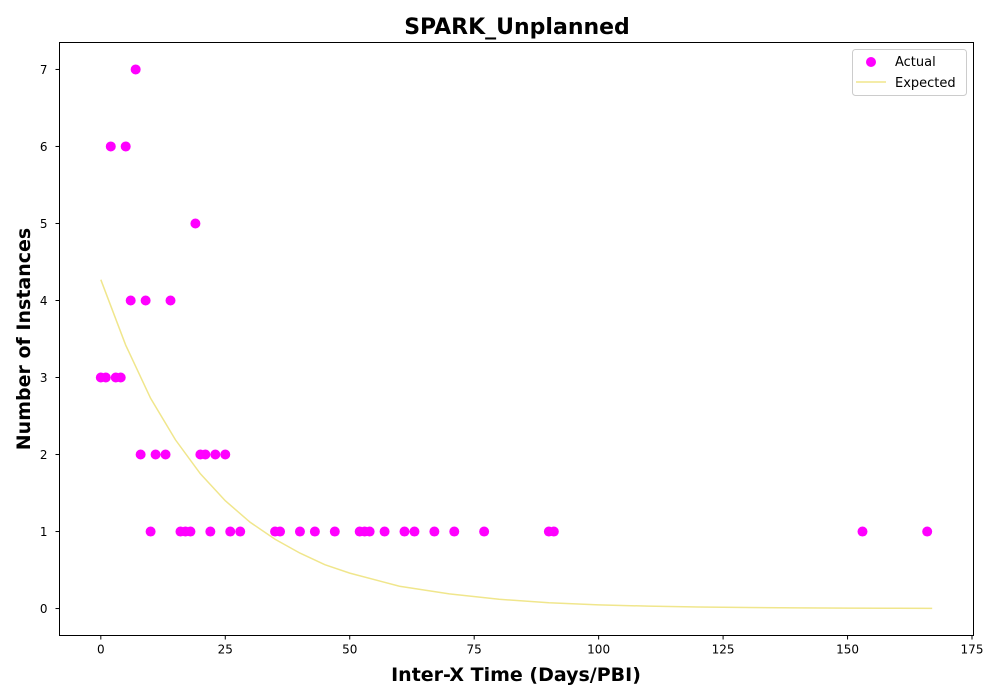 This screenshot has height=700, width=1000. I want to click on y-tick-label: 3, so click(44, 378).